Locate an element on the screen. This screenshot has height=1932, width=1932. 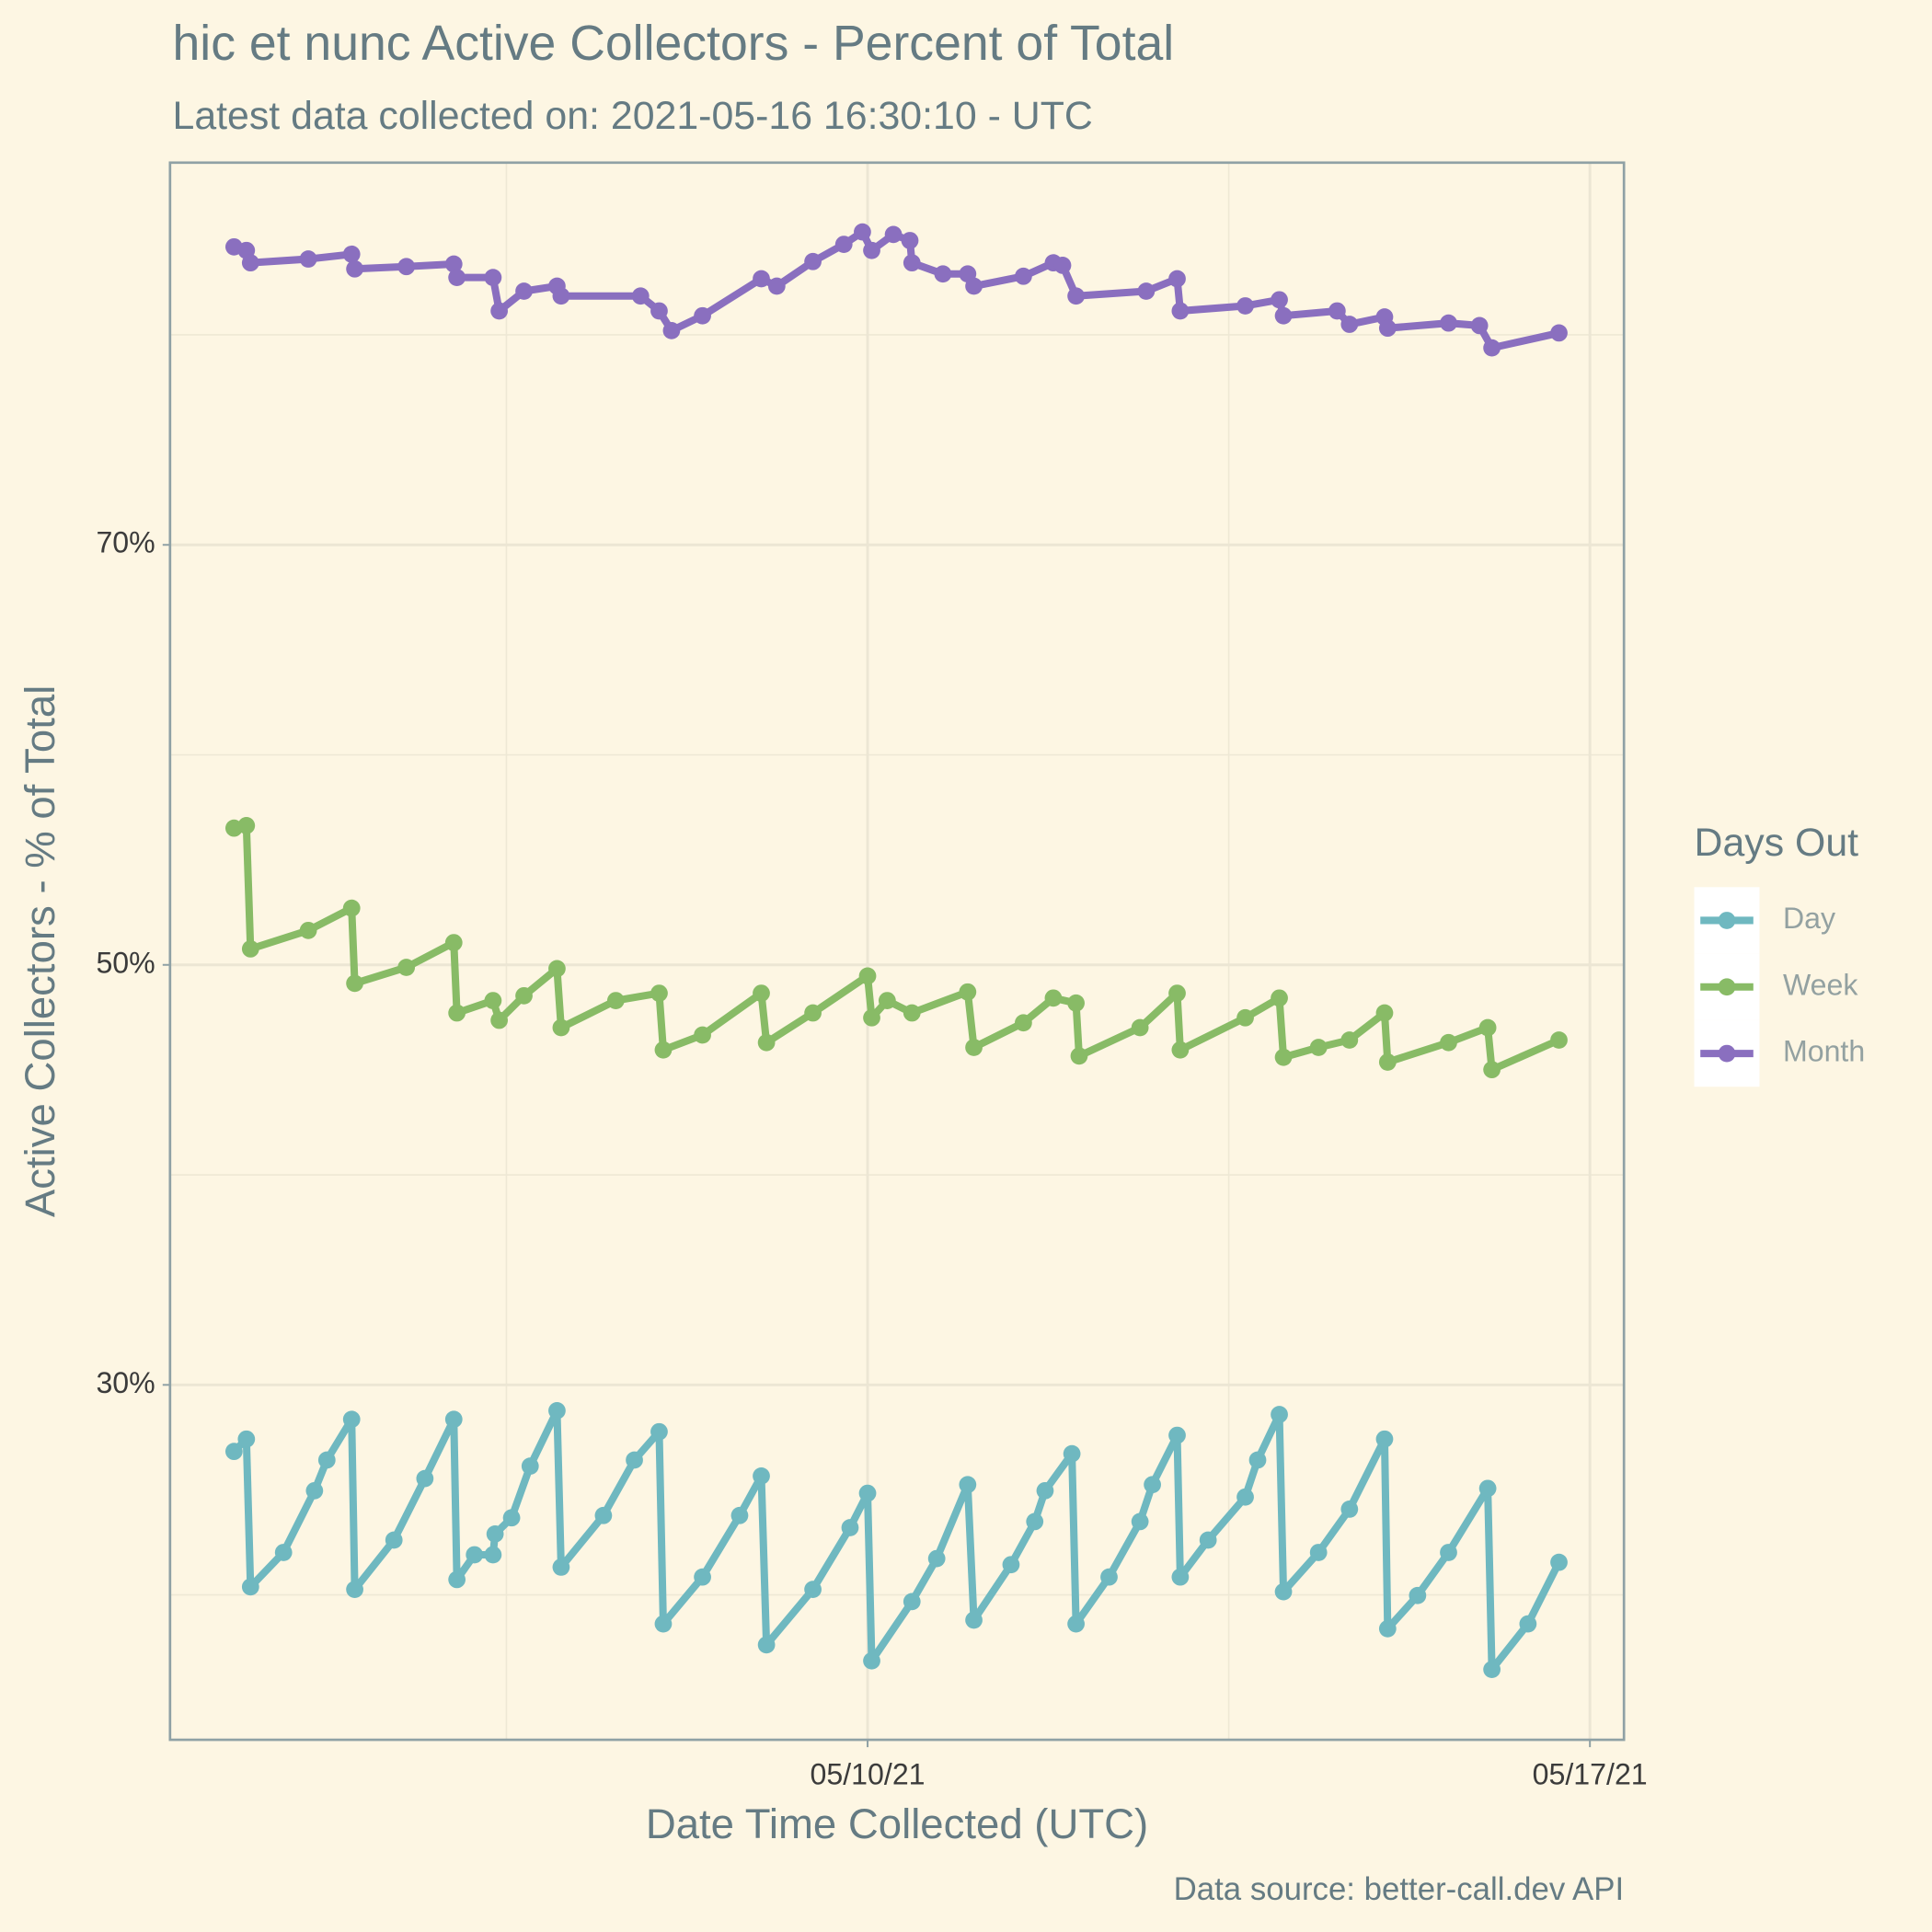
x-tick-label: 05/17/21 is located at coordinates (1590, 1774).